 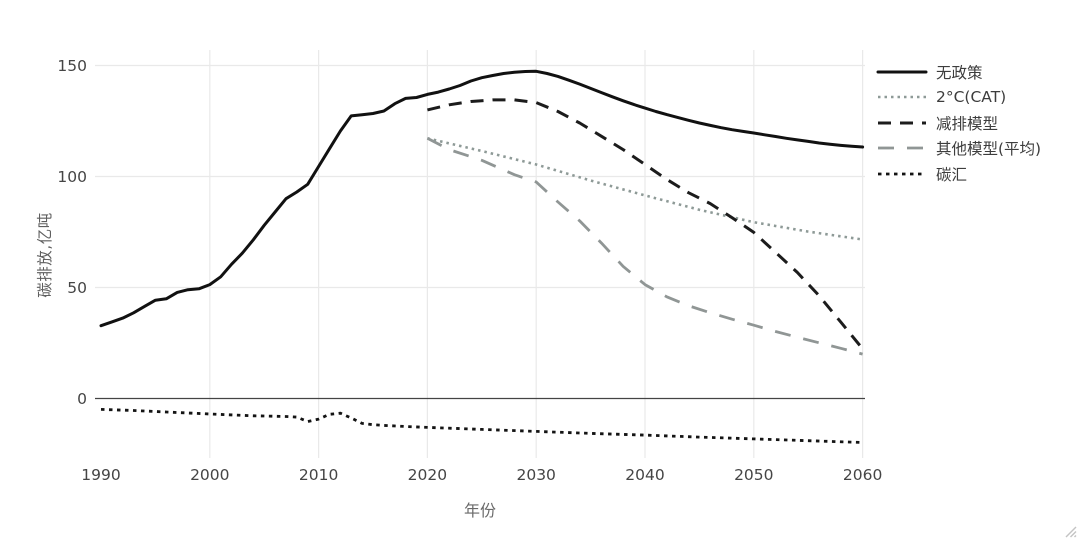 I want to click on legend-label: 2°C(CAT), so click(x=971, y=97).